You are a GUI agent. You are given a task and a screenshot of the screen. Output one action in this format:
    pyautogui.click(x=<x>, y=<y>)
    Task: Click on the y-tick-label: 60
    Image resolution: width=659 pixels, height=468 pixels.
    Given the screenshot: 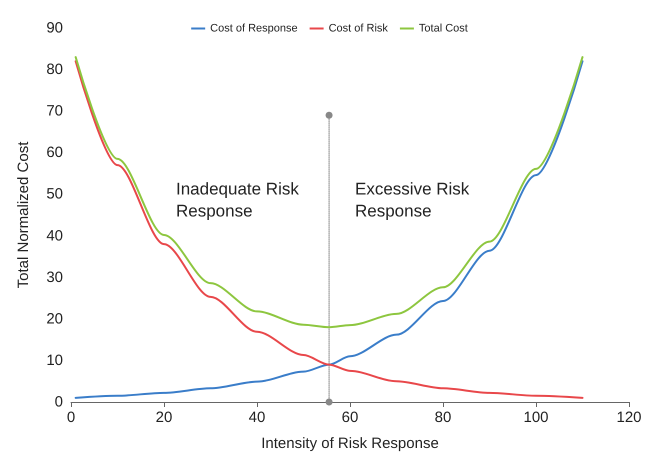 What is the action you would take?
    pyautogui.click(x=54, y=153)
    